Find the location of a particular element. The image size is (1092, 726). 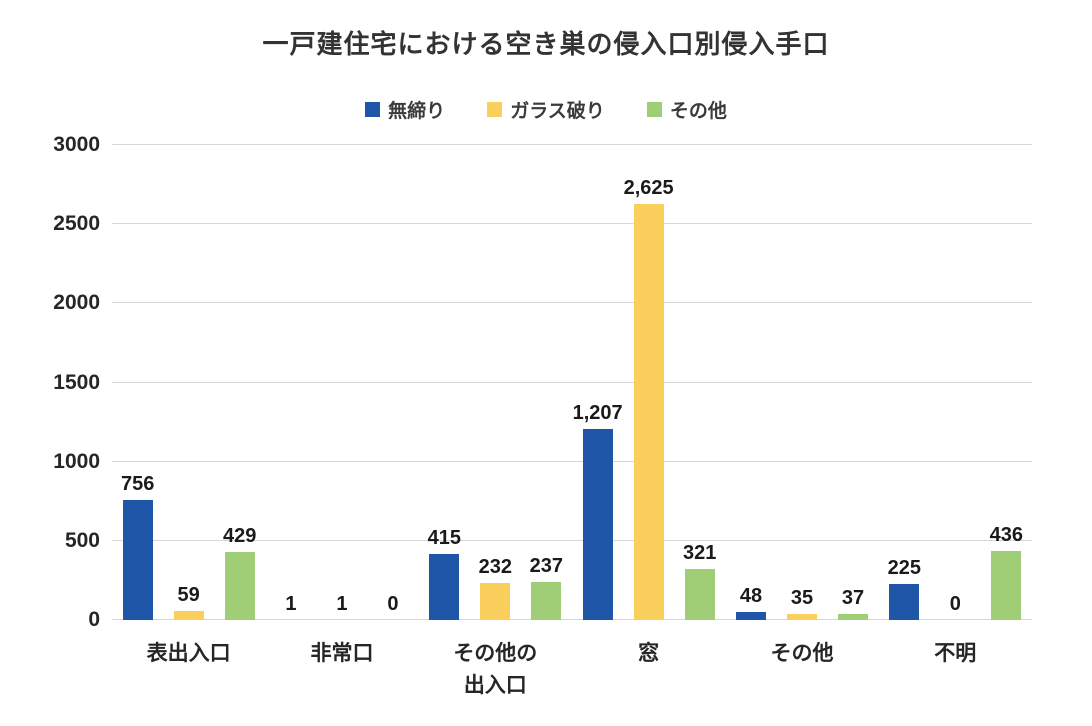

bar-cell: 321 is located at coordinates (699, 581).